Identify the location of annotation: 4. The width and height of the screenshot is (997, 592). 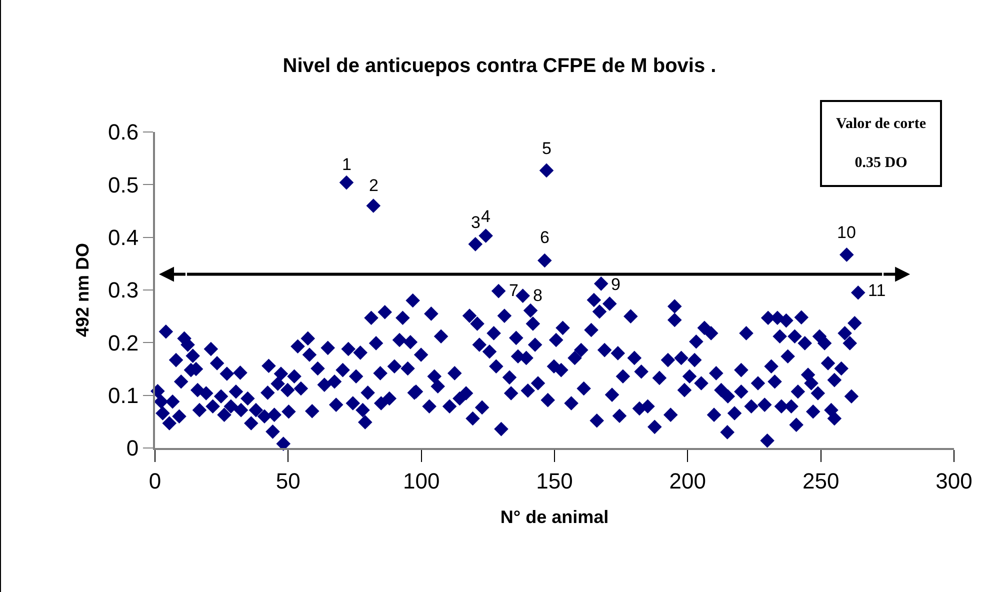
(485, 216).